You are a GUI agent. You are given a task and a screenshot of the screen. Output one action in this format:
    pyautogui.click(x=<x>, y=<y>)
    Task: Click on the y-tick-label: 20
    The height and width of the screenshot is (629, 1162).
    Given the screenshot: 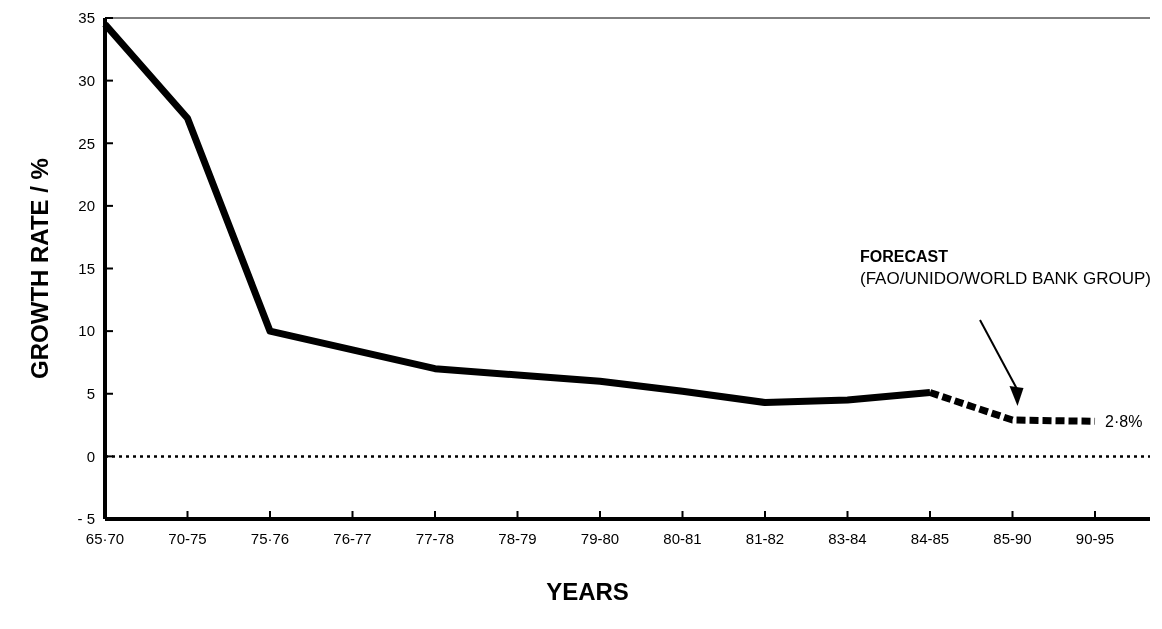 What is the action you would take?
    pyautogui.click(x=86, y=206)
    